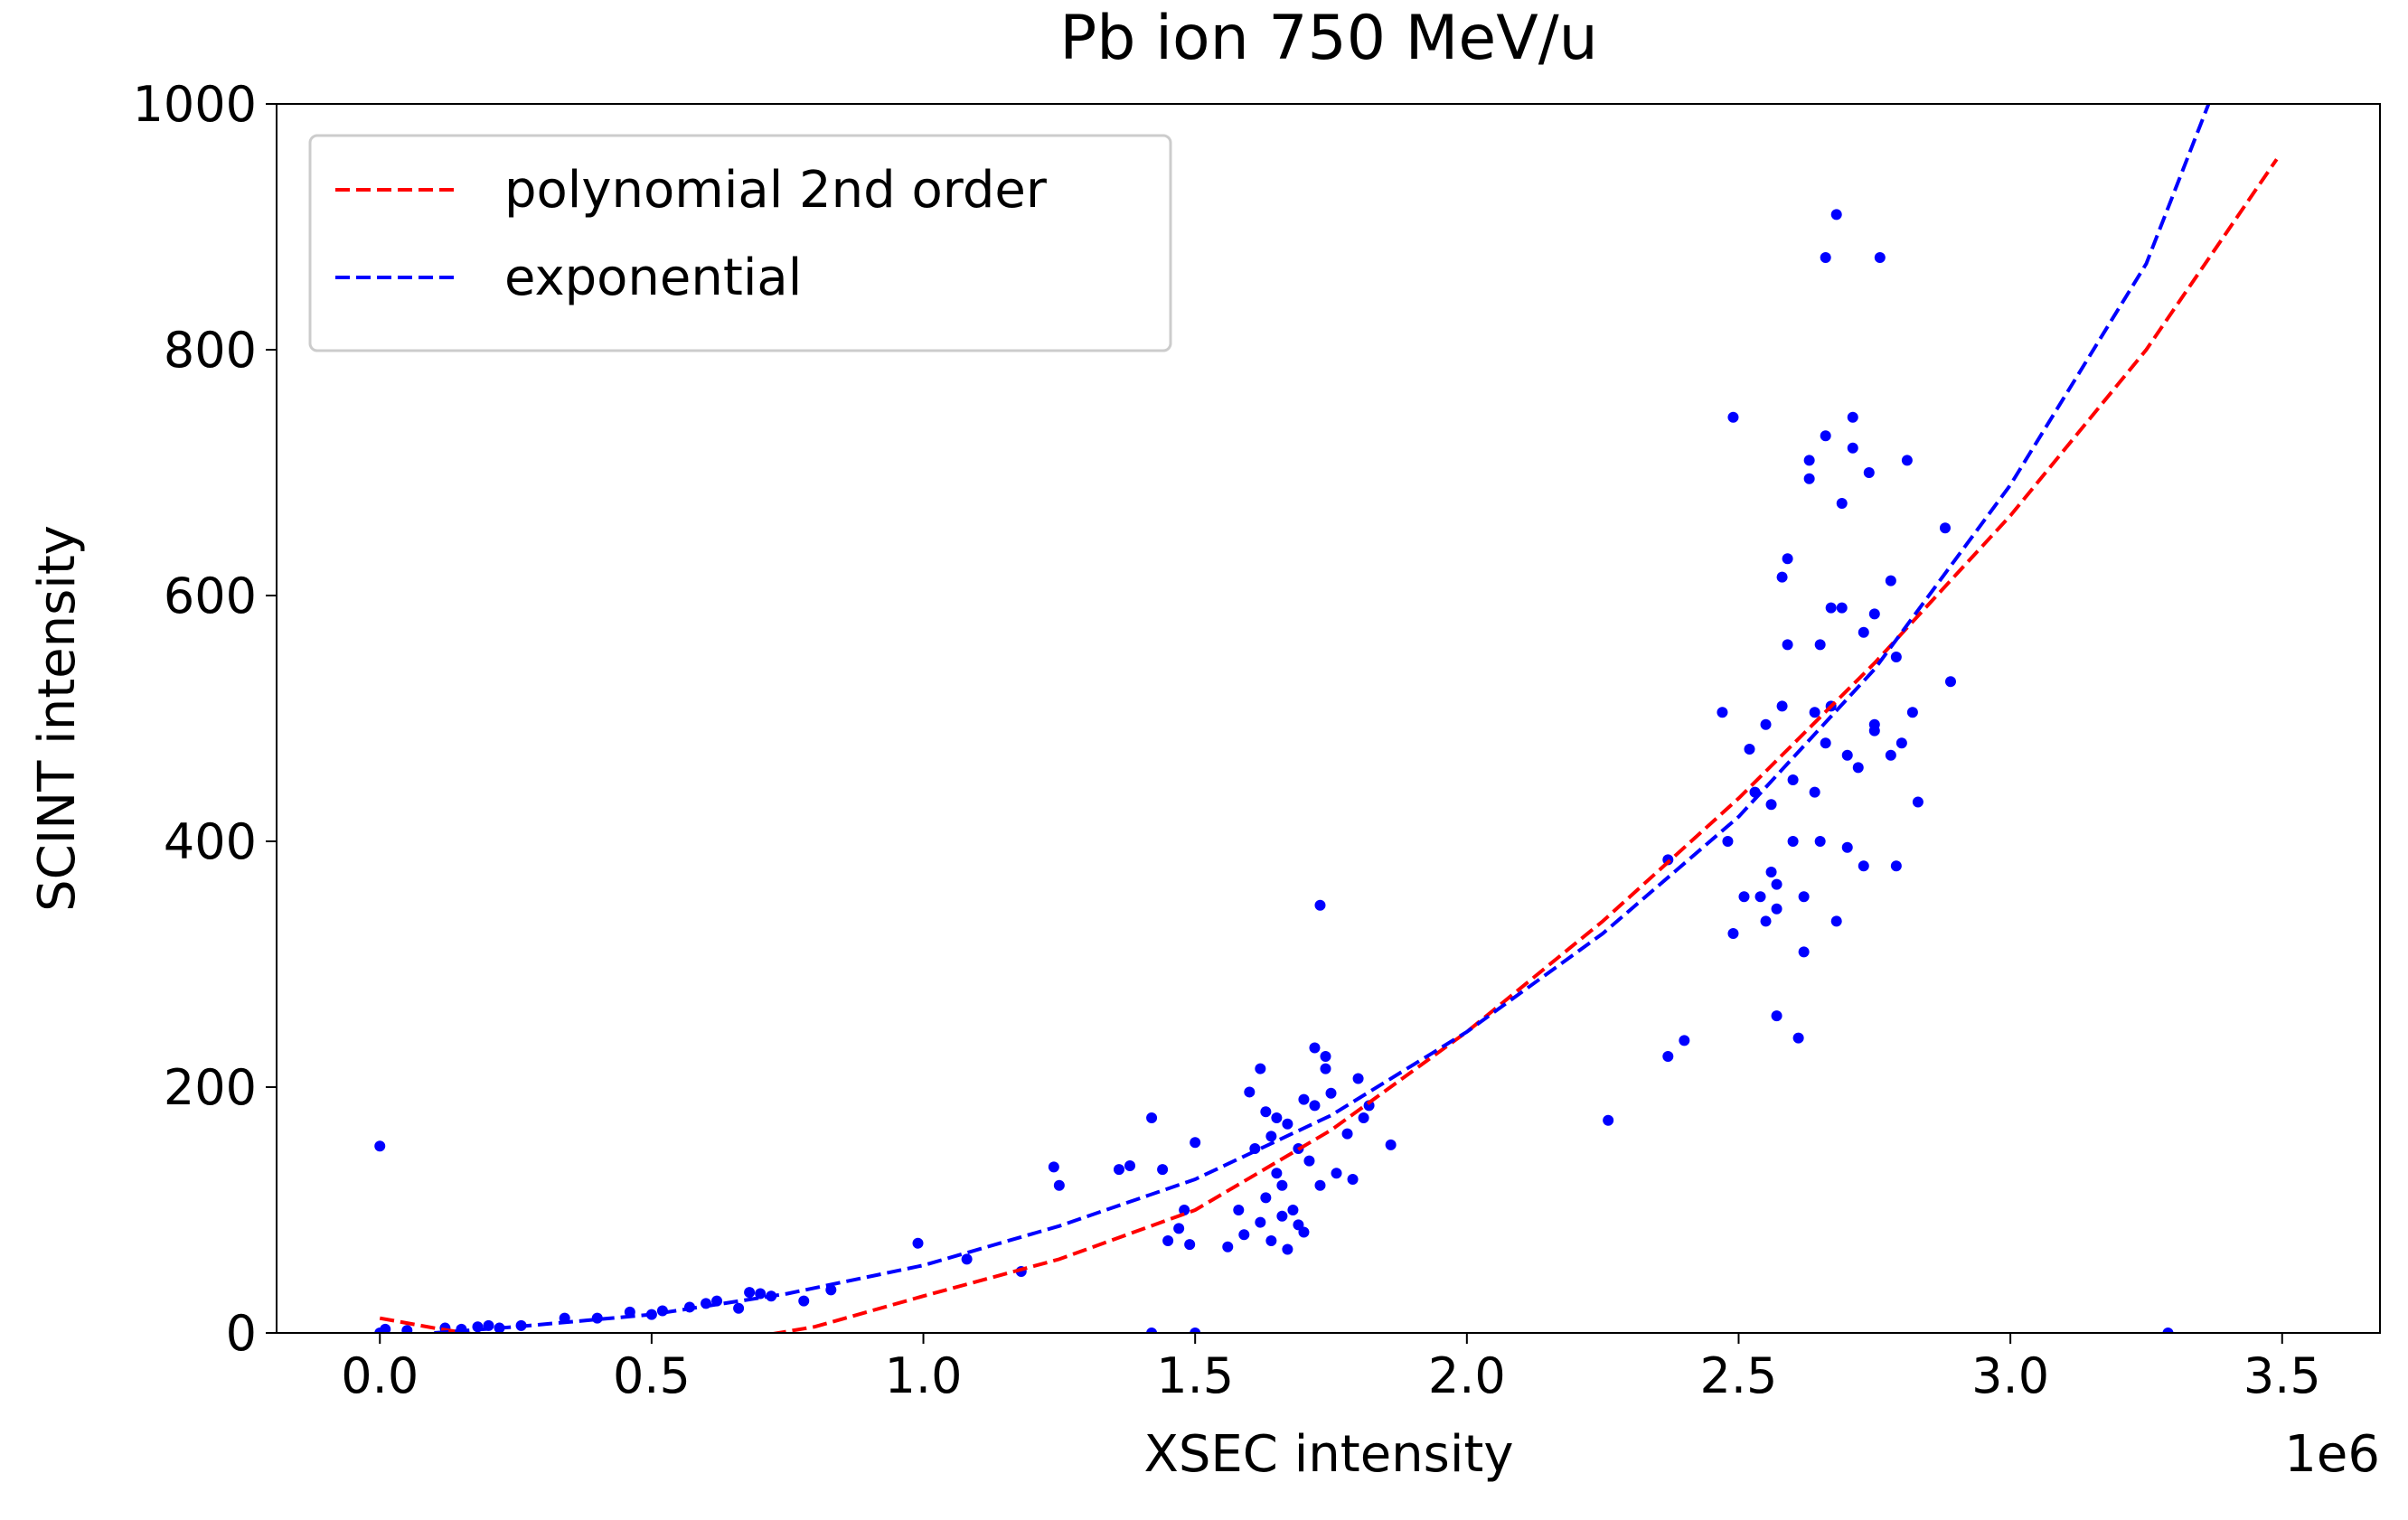  Describe the element at coordinates (241, 1333) in the screenshot. I see `y-tick-label: 0` at that location.